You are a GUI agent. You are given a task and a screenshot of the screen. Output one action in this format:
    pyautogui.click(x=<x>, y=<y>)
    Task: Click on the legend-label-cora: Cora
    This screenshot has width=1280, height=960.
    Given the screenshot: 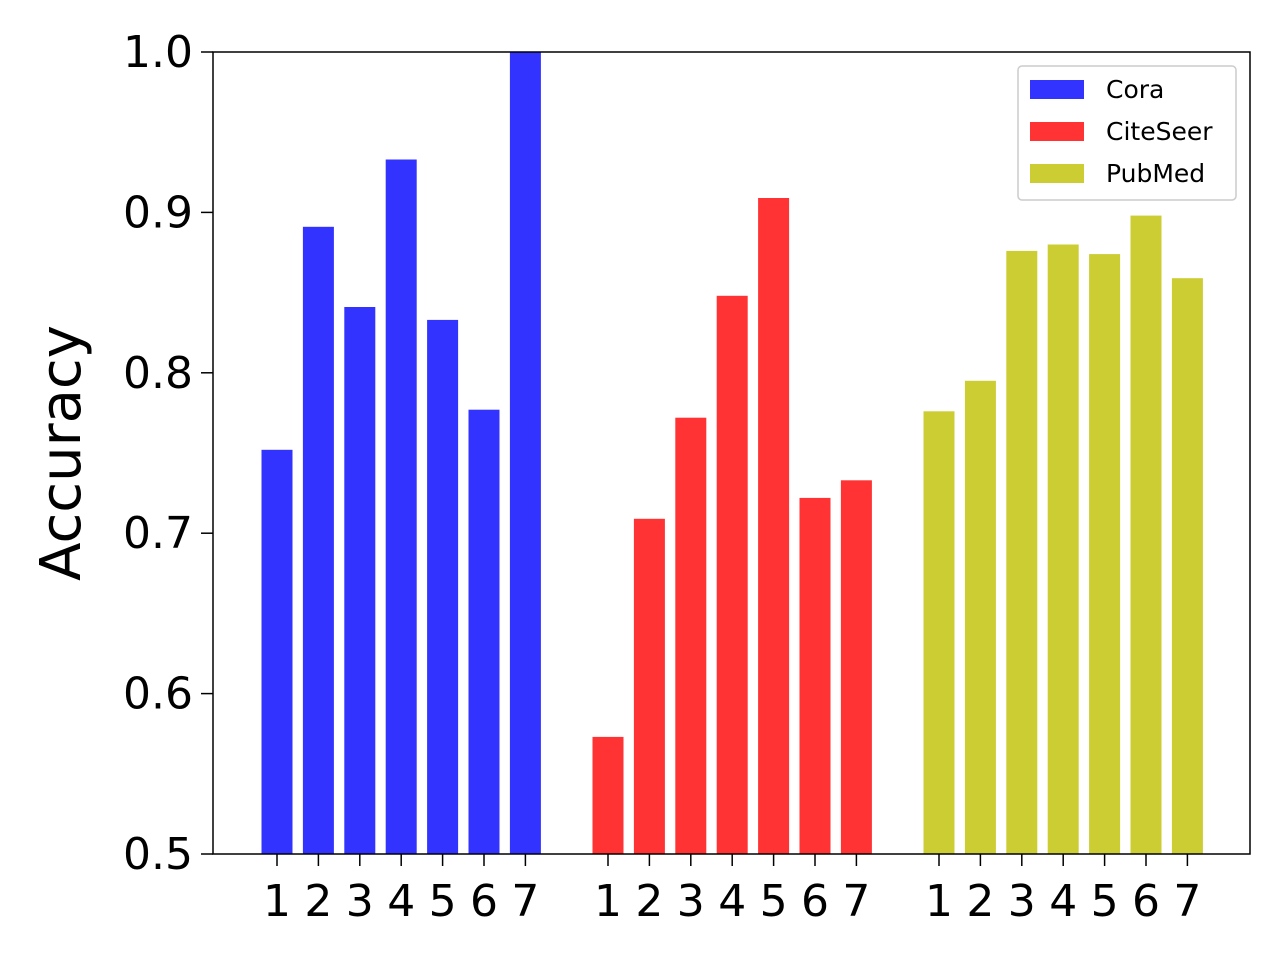 What is the action you would take?
    pyautogui.click(x=1135, y=89)
    